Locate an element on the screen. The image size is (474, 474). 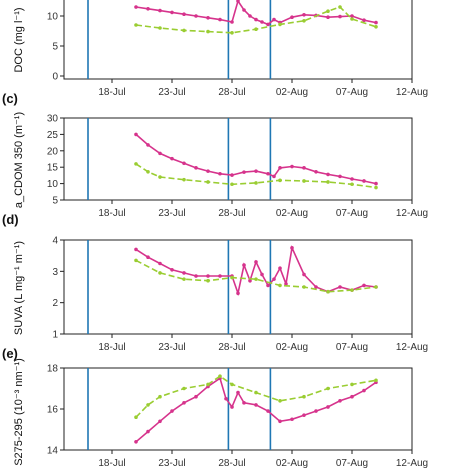
y-axis-label: DOC (mg l⁻¹) is located at coordinates (19, 39).